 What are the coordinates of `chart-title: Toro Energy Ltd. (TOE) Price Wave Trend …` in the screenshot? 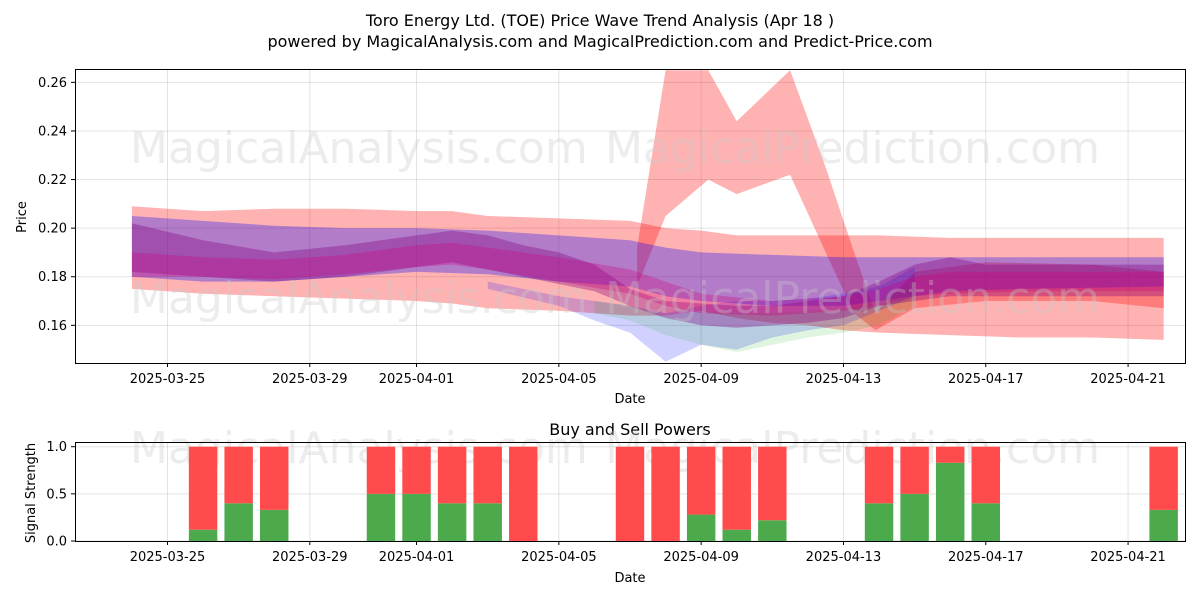 It's located at (599, 20).